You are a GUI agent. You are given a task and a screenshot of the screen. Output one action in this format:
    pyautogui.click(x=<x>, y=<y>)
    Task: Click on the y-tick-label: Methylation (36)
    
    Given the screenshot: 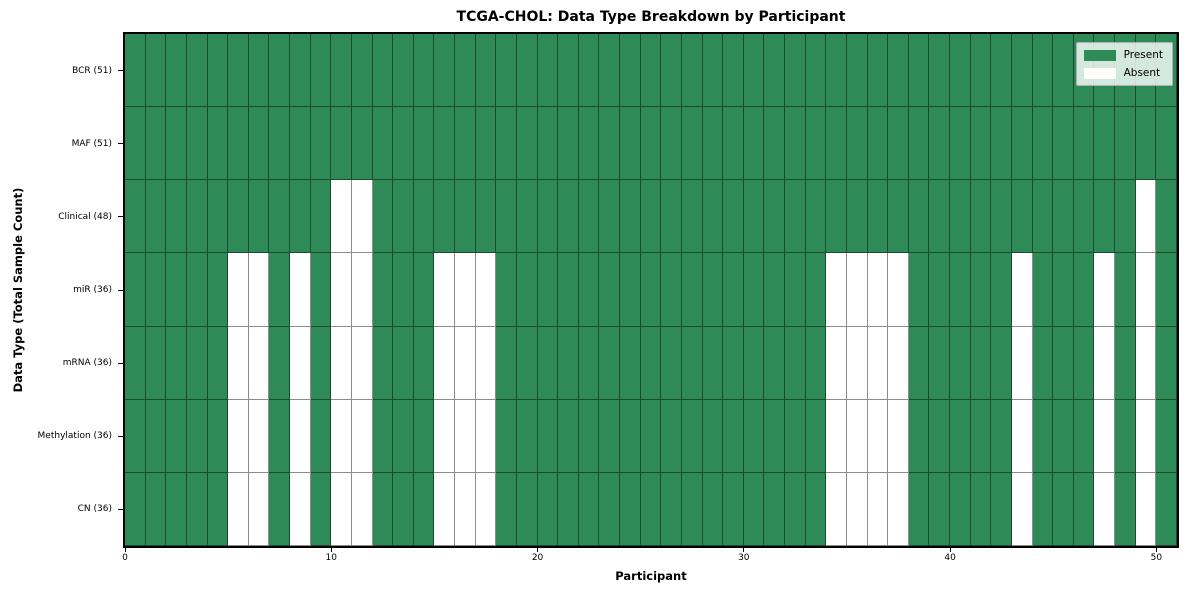 What is the action you would take?
    pyautogui.click(x=74, y=436)
    